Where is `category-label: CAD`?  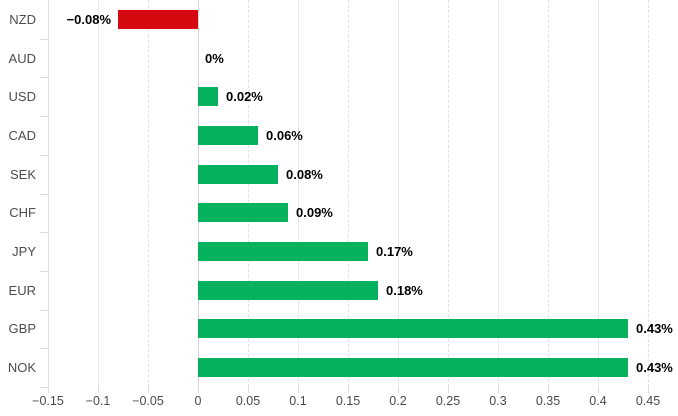 category-label: CAD is located at coordinates (22, 135).